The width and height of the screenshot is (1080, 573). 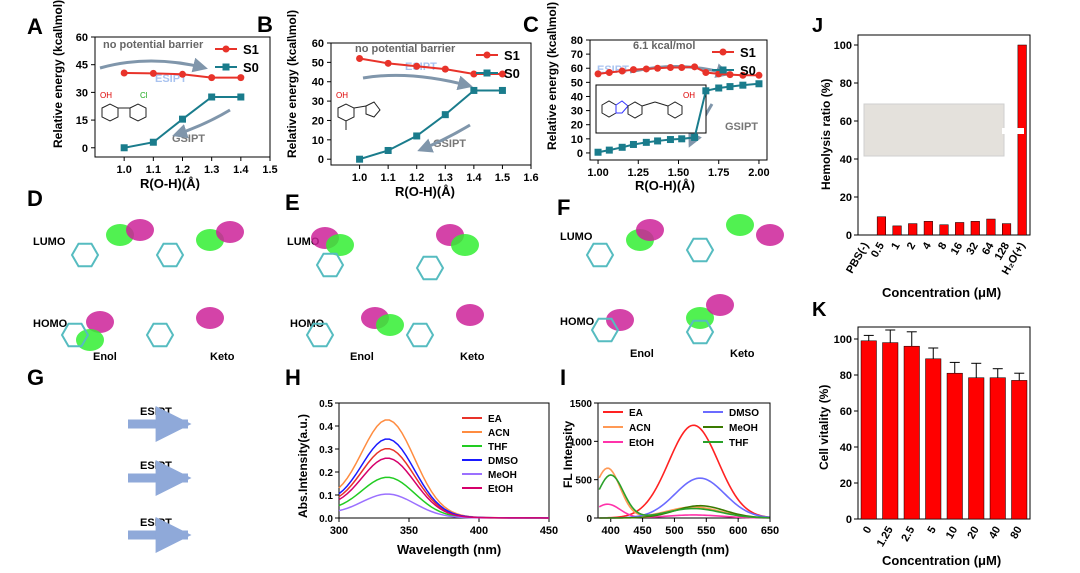 What do you see at coordinates (885, 537) in the screenshot?
I see `panel-k-xtick-label: 1.25` at bounding box center [885, 537].